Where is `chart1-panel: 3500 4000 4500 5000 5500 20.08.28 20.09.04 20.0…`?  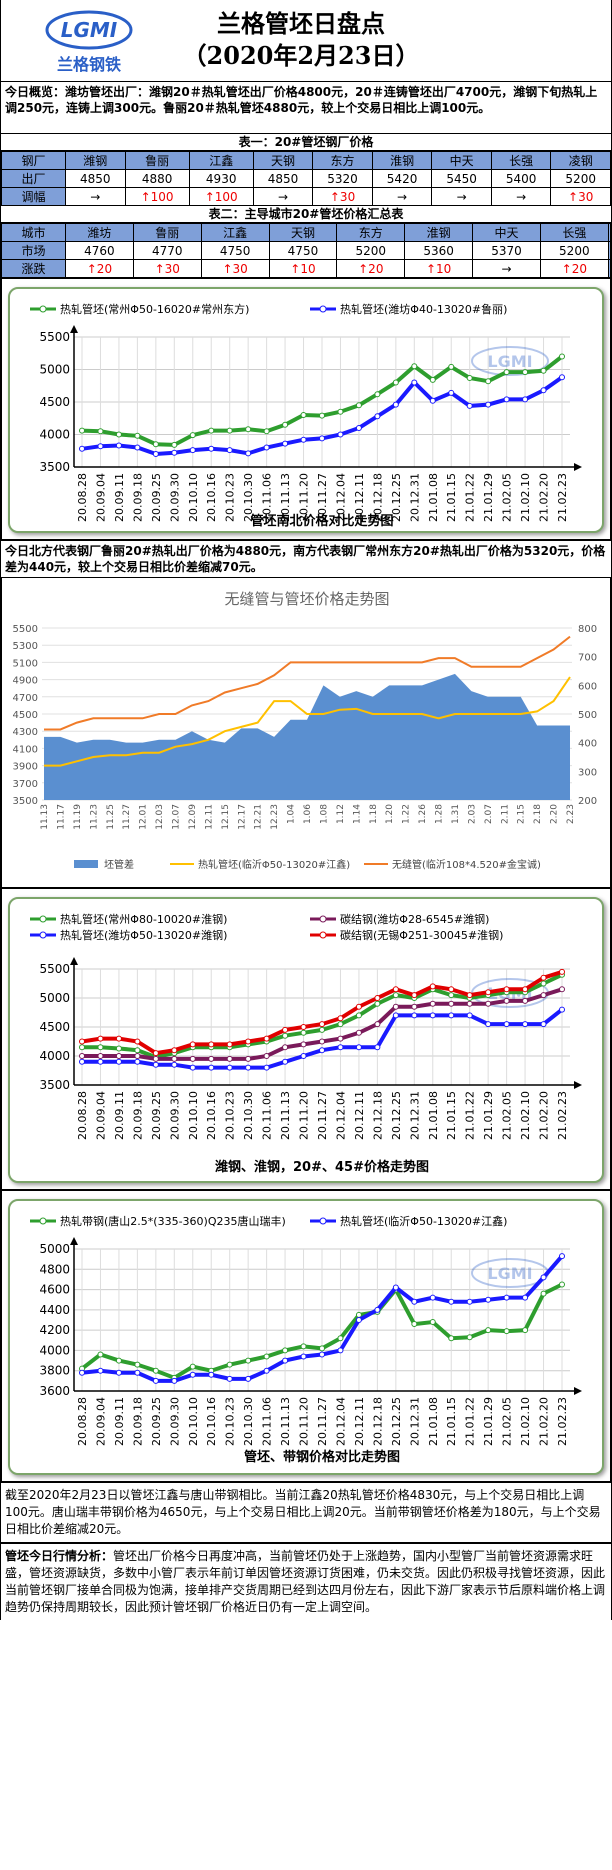
chart1-panel: 3500 4000 4500 5000 5500 20.08.28 20.09.04 20.0… is located at coordinates (306, 410).